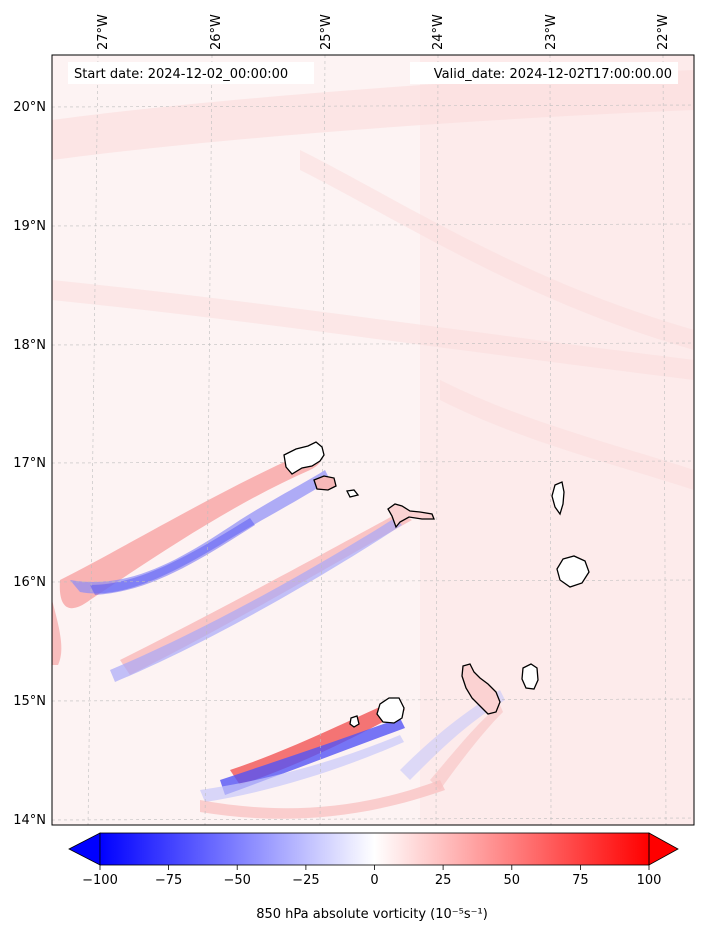  What do you see at coordinates (181, 74) in the screenshot?
I see `start-date-label: Start date: 2024-12-02_00:00:00` at bounding box center [181, 74].